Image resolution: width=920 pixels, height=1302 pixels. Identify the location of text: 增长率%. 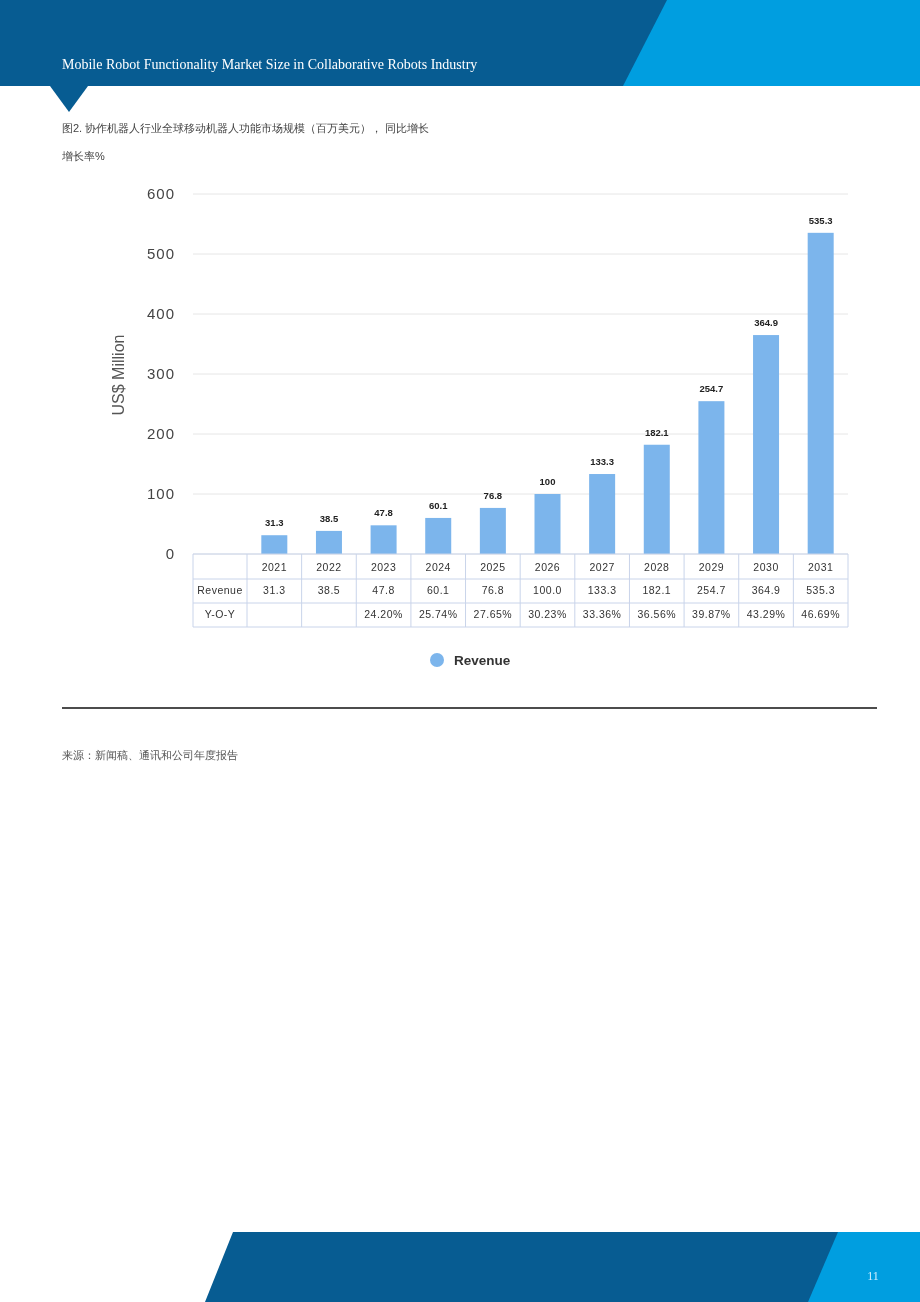
(83, 156).